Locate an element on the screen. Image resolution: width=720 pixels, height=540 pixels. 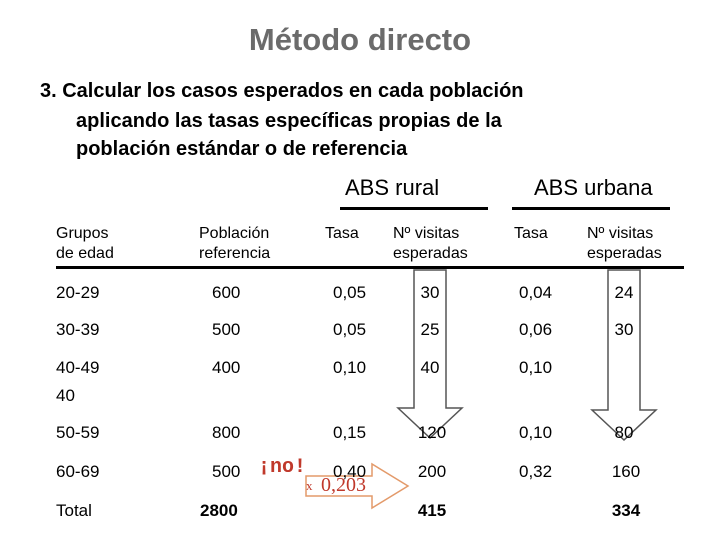
row-3-tasa-rural: 0,10 is located at coordinates (350, 367).